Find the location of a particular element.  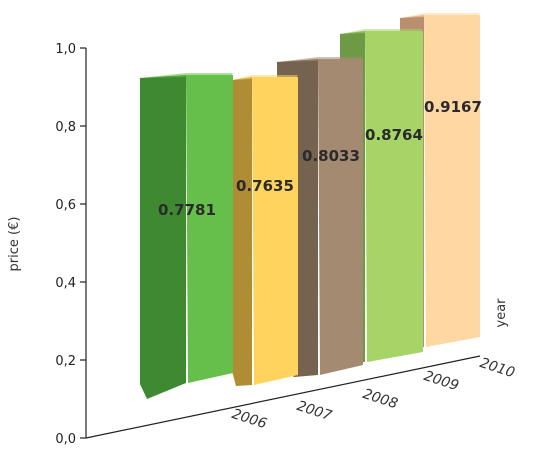

y-tick-label: 0,6 is located at coordinates (65, 205).